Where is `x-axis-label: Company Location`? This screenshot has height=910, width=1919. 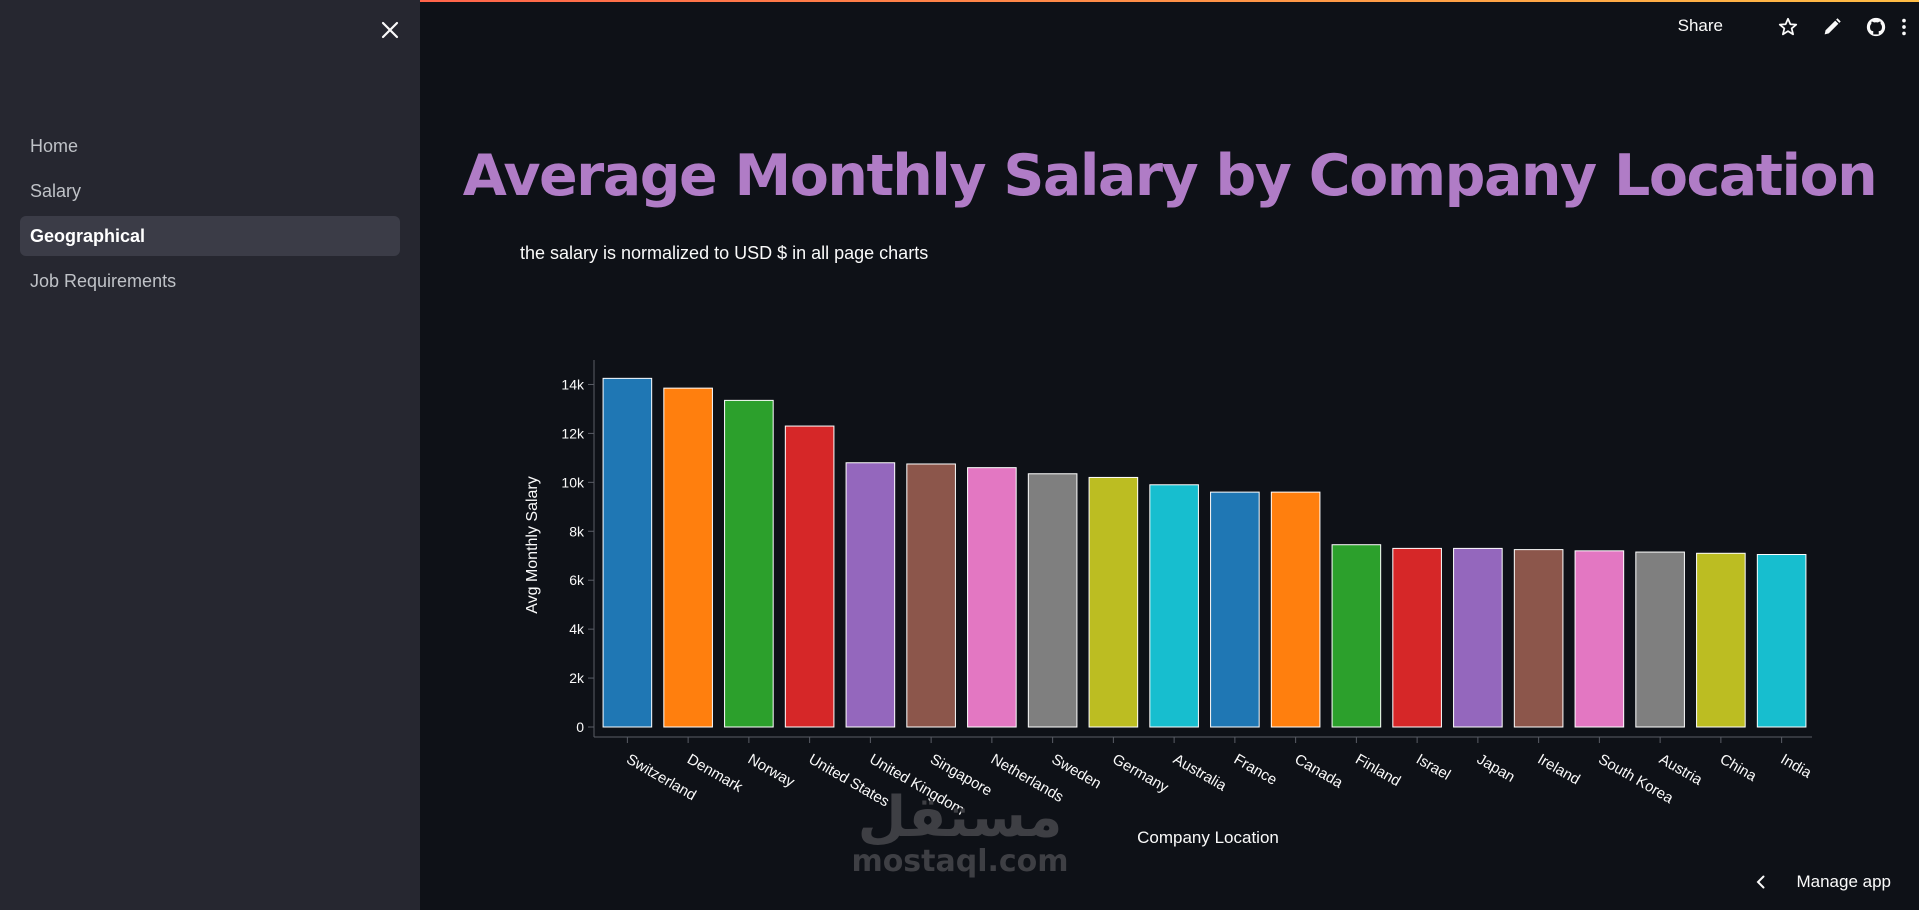 x-axis-label: Company Location is located at coordinates (1208, 837).